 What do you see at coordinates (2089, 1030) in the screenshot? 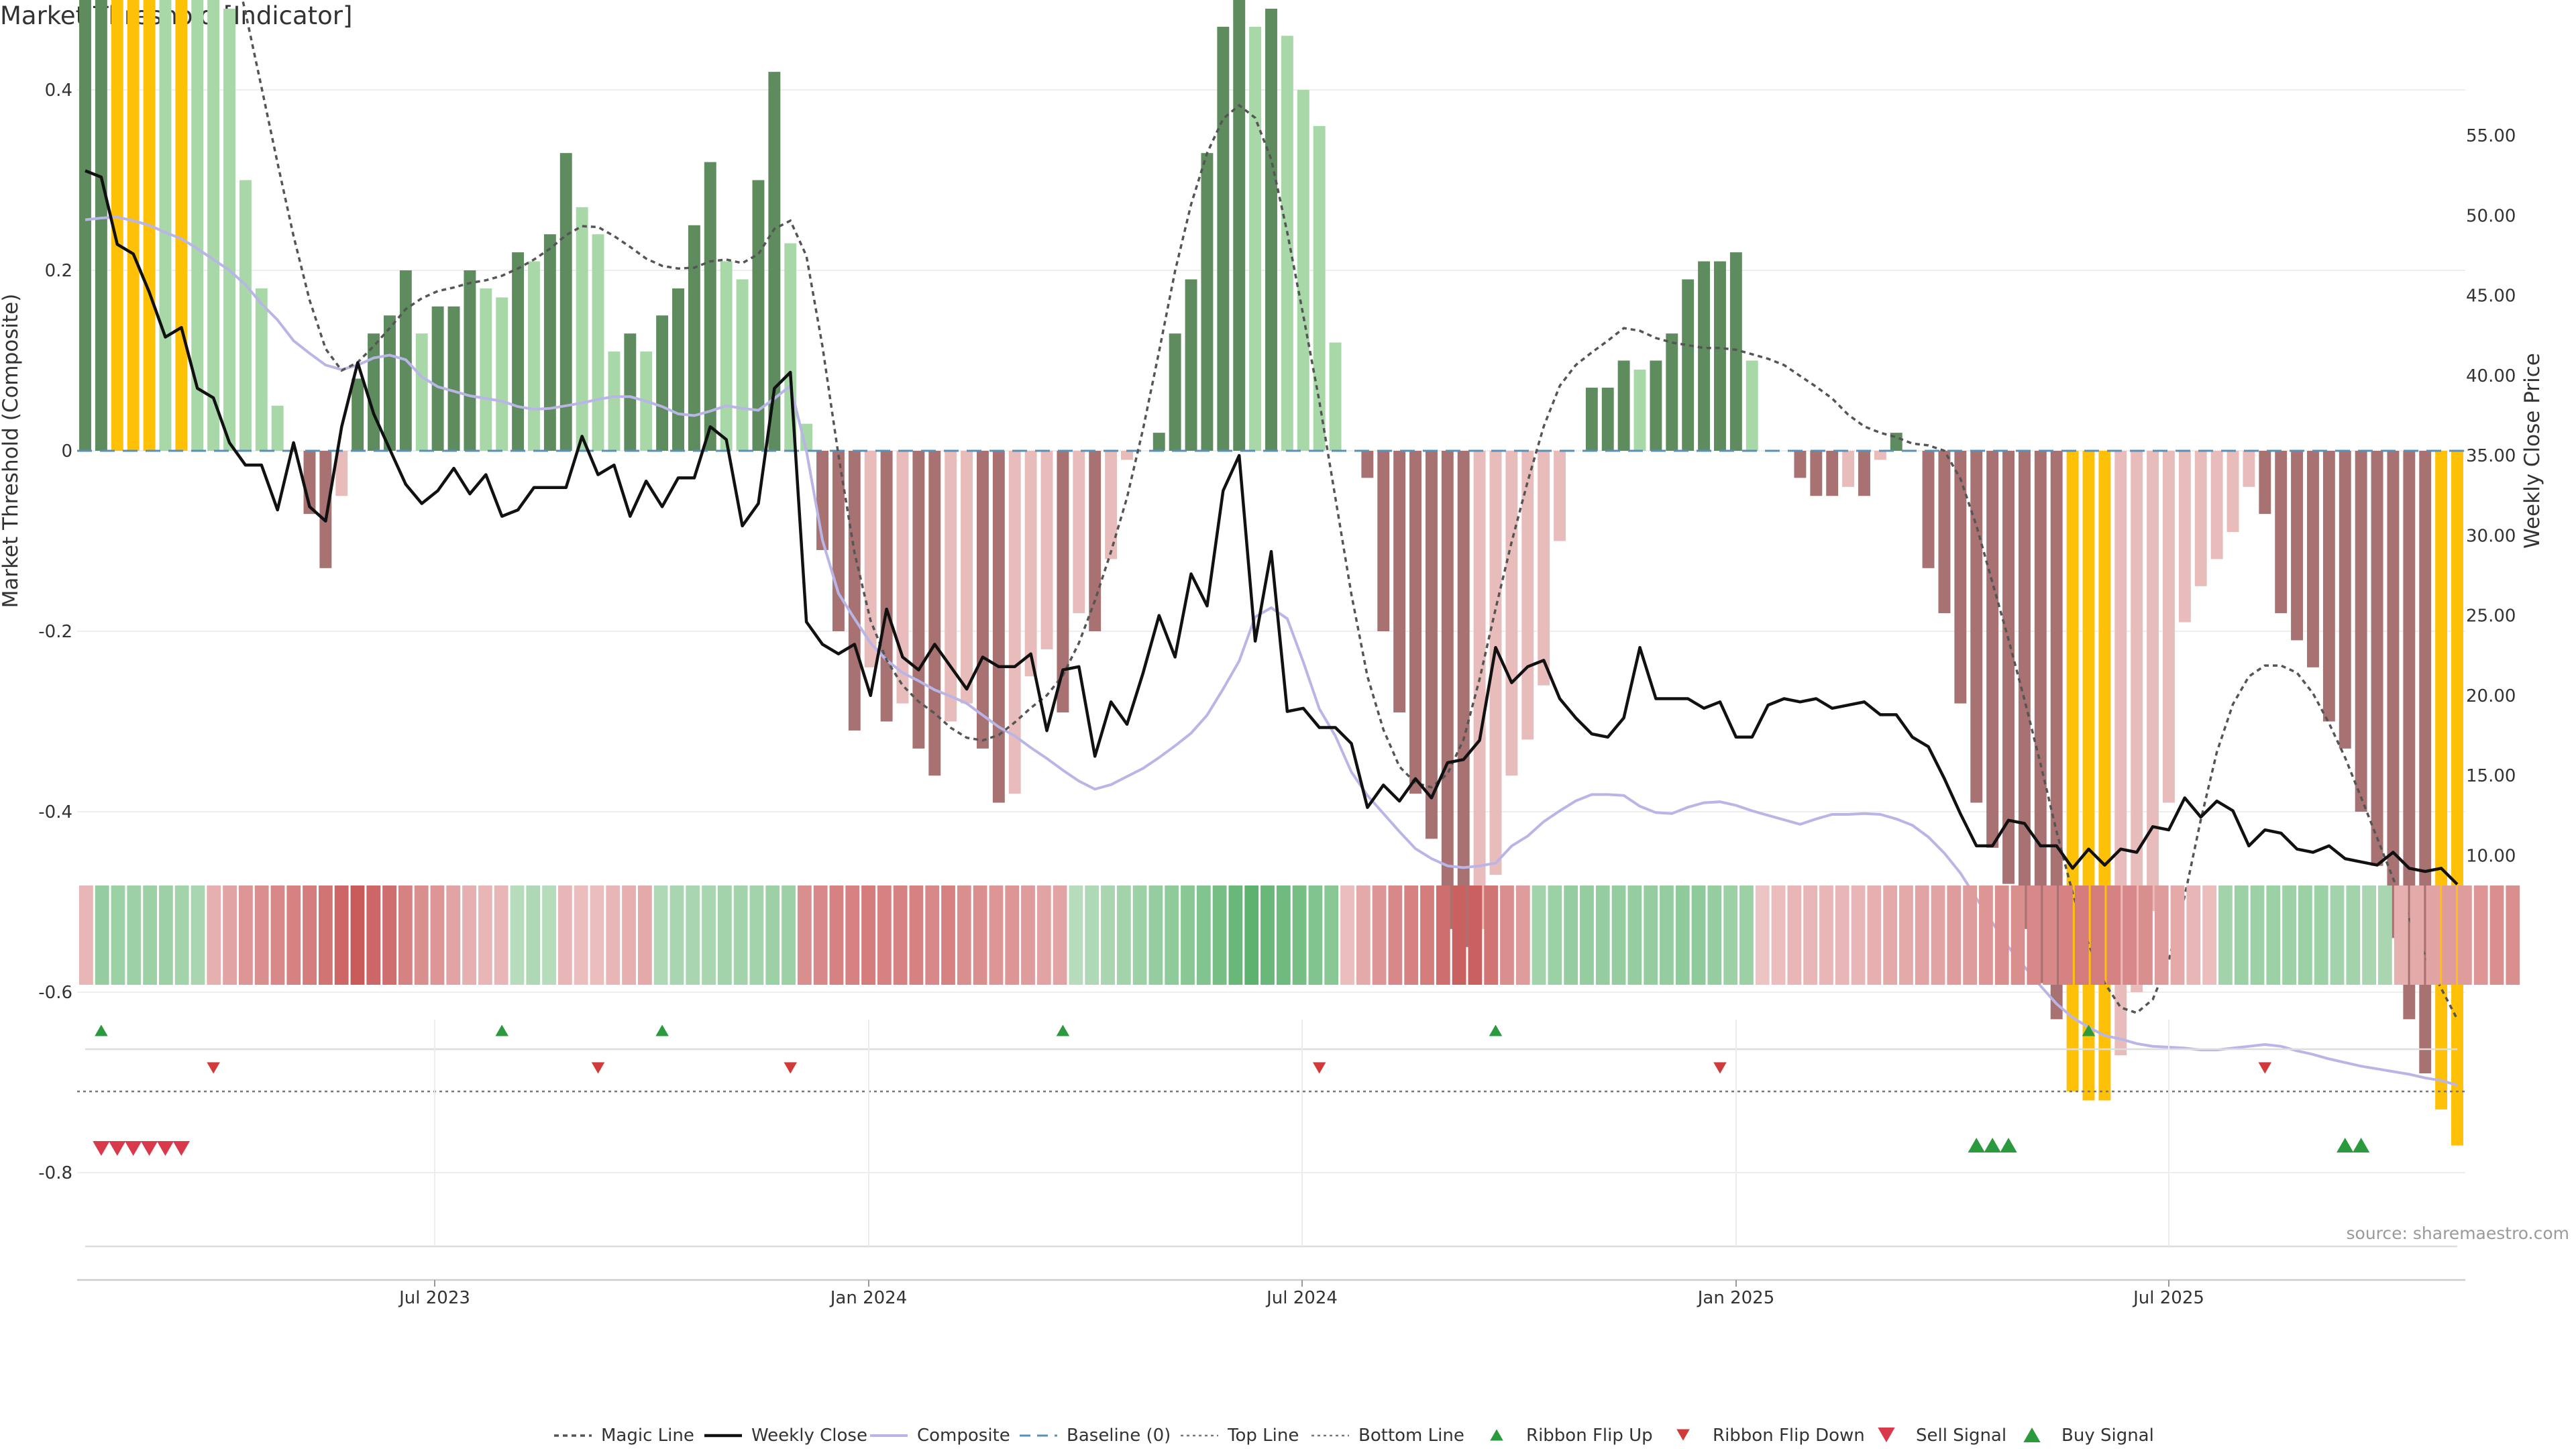
I see `ribbon-flip-up-marker` at bounding box center [2089, 1030].